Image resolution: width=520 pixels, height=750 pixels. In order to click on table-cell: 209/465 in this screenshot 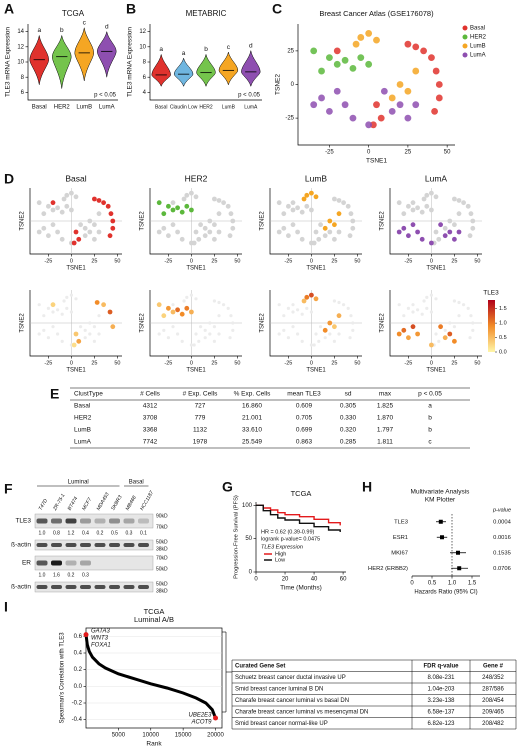, I will do `click(493, 712)`.